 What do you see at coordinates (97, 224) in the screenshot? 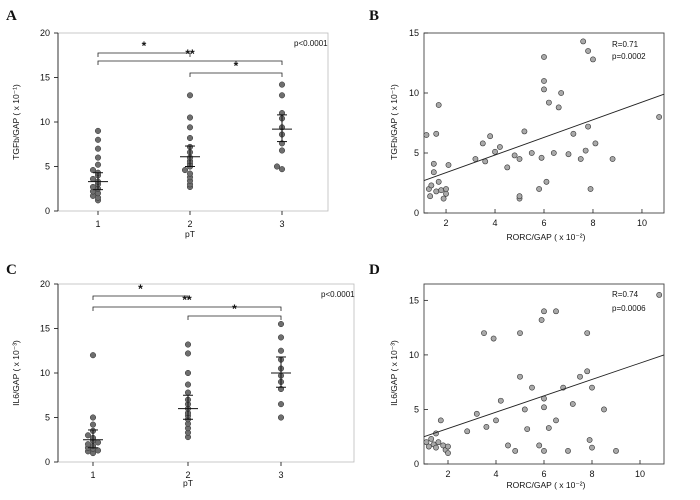
I see `chart-a-x-tick-label: 1` at bounding box center [97, 224].